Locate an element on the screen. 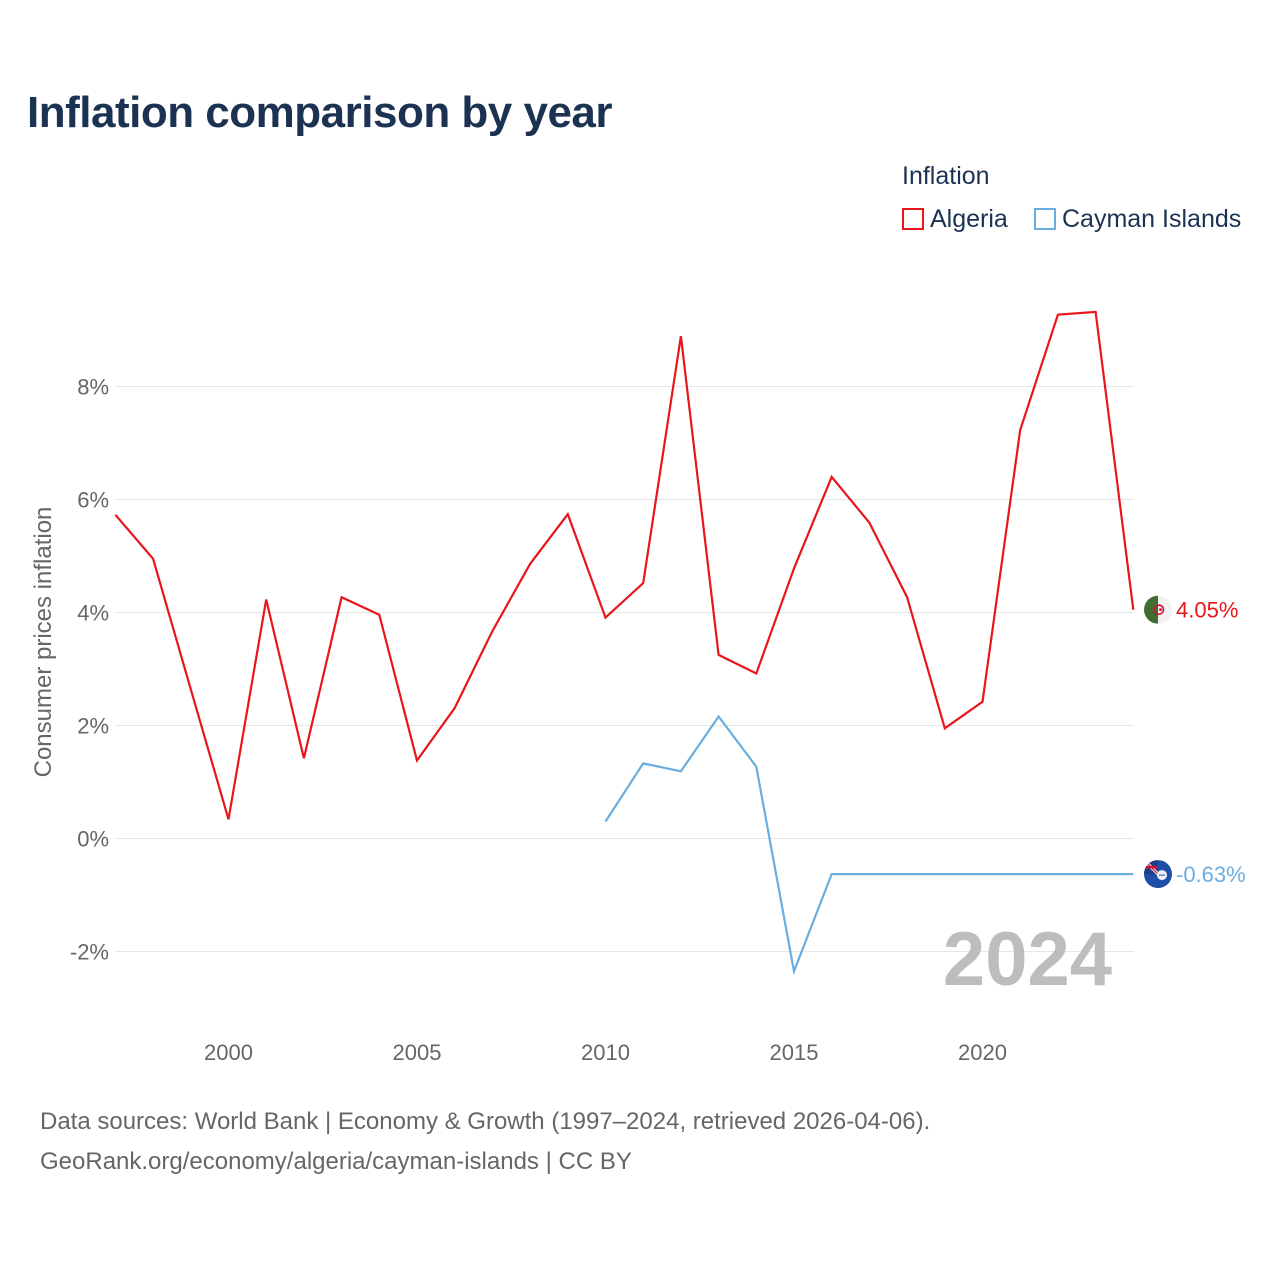  y-tick-label: 6% is located at coordinates (93, 500).